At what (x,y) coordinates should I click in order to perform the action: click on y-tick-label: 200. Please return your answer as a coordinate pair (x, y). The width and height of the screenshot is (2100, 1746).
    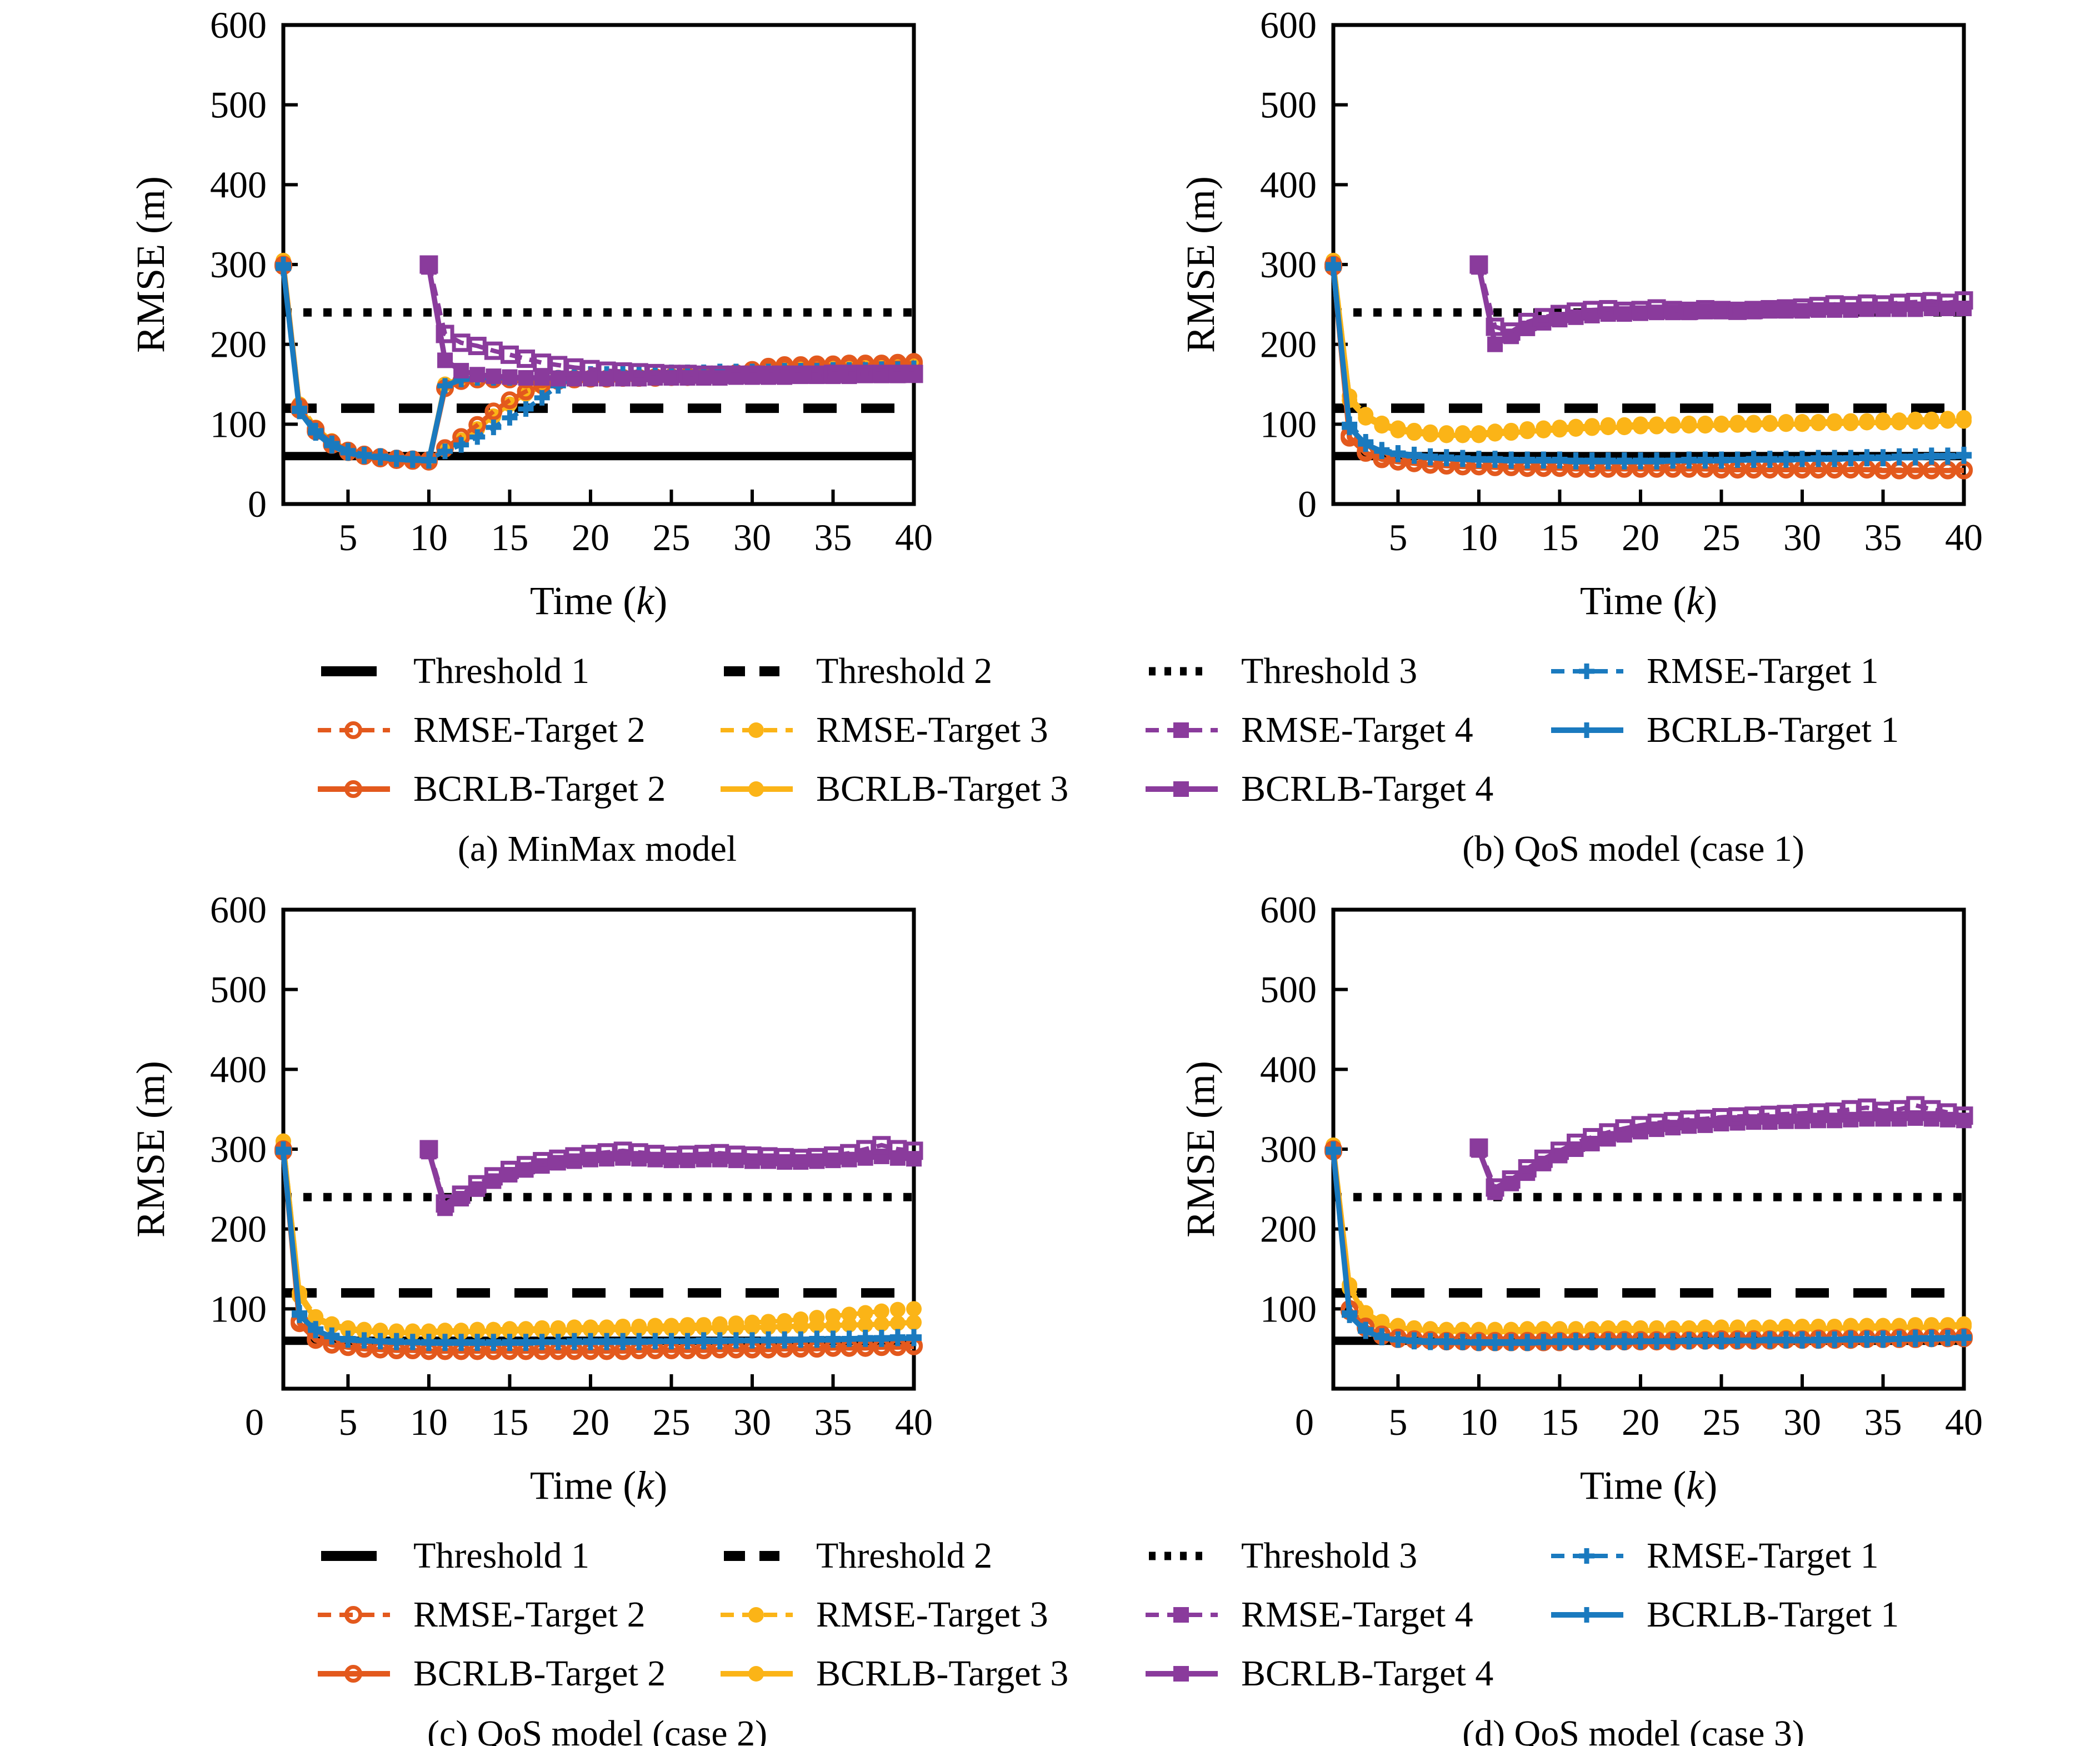
    Looking at the image, I should click on (239, 1229).